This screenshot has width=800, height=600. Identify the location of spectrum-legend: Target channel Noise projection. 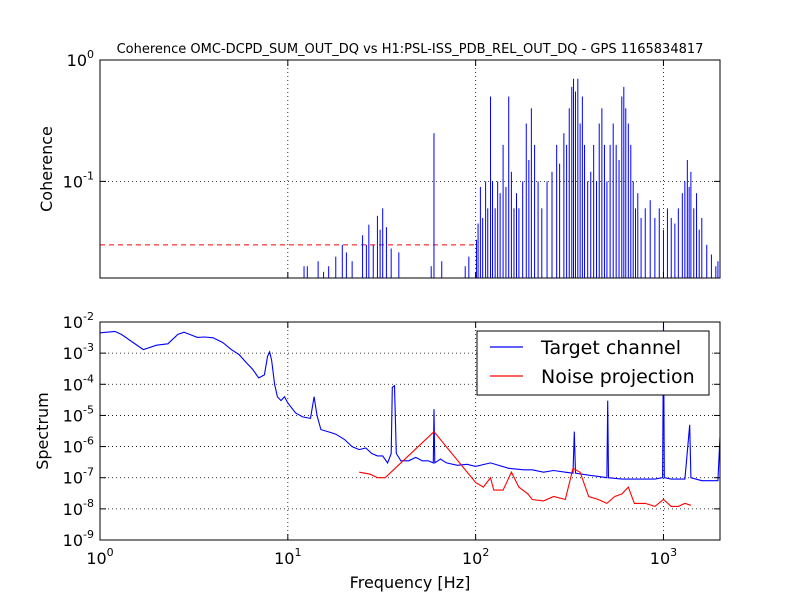
(593, 363).